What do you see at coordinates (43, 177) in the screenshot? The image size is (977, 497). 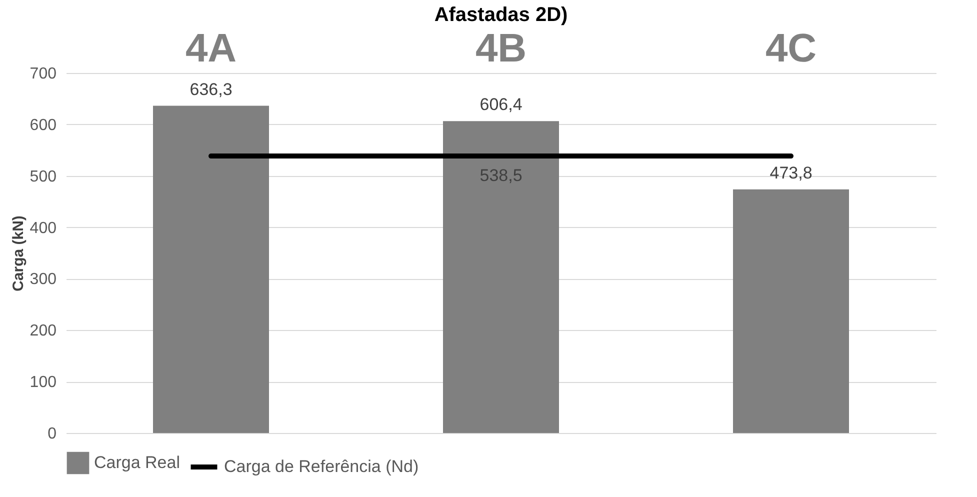 I see `y-tick-label: 500` at bounding box center [43, 177].